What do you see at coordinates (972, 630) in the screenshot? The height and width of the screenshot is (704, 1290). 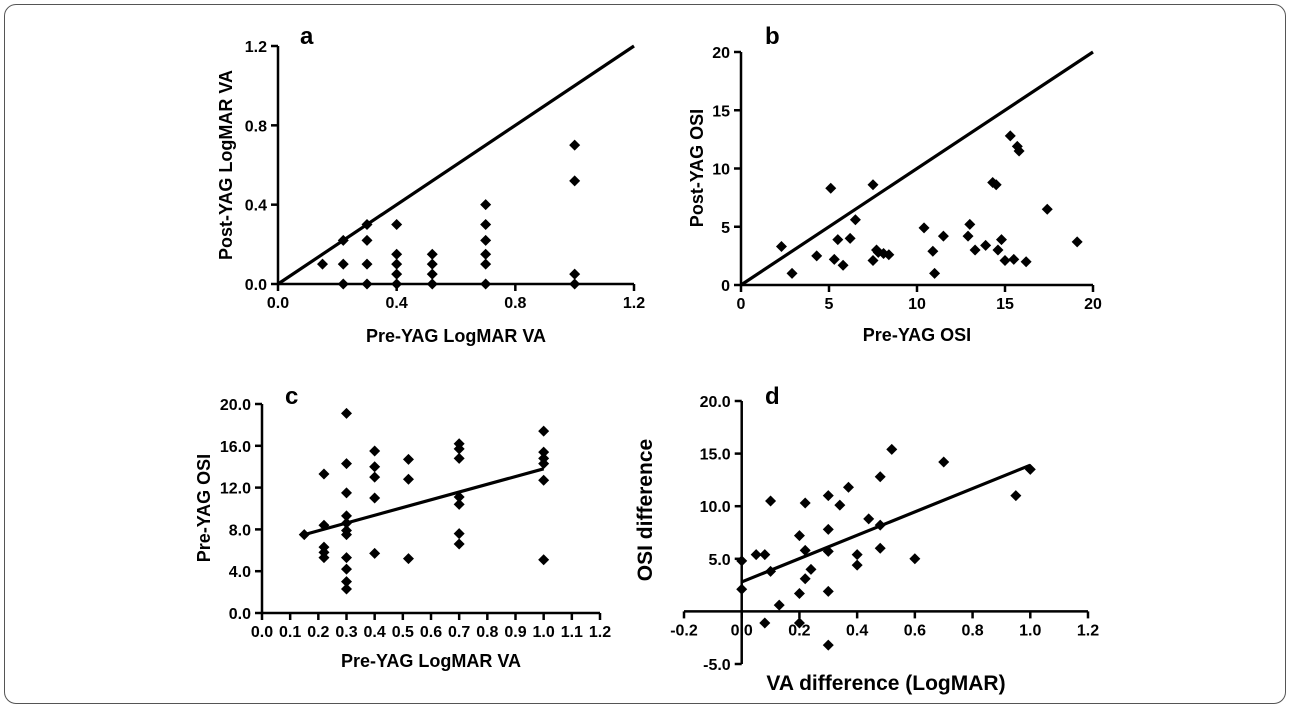 I see `x-tick-label: 0.8` at bounding box center [972, 630].